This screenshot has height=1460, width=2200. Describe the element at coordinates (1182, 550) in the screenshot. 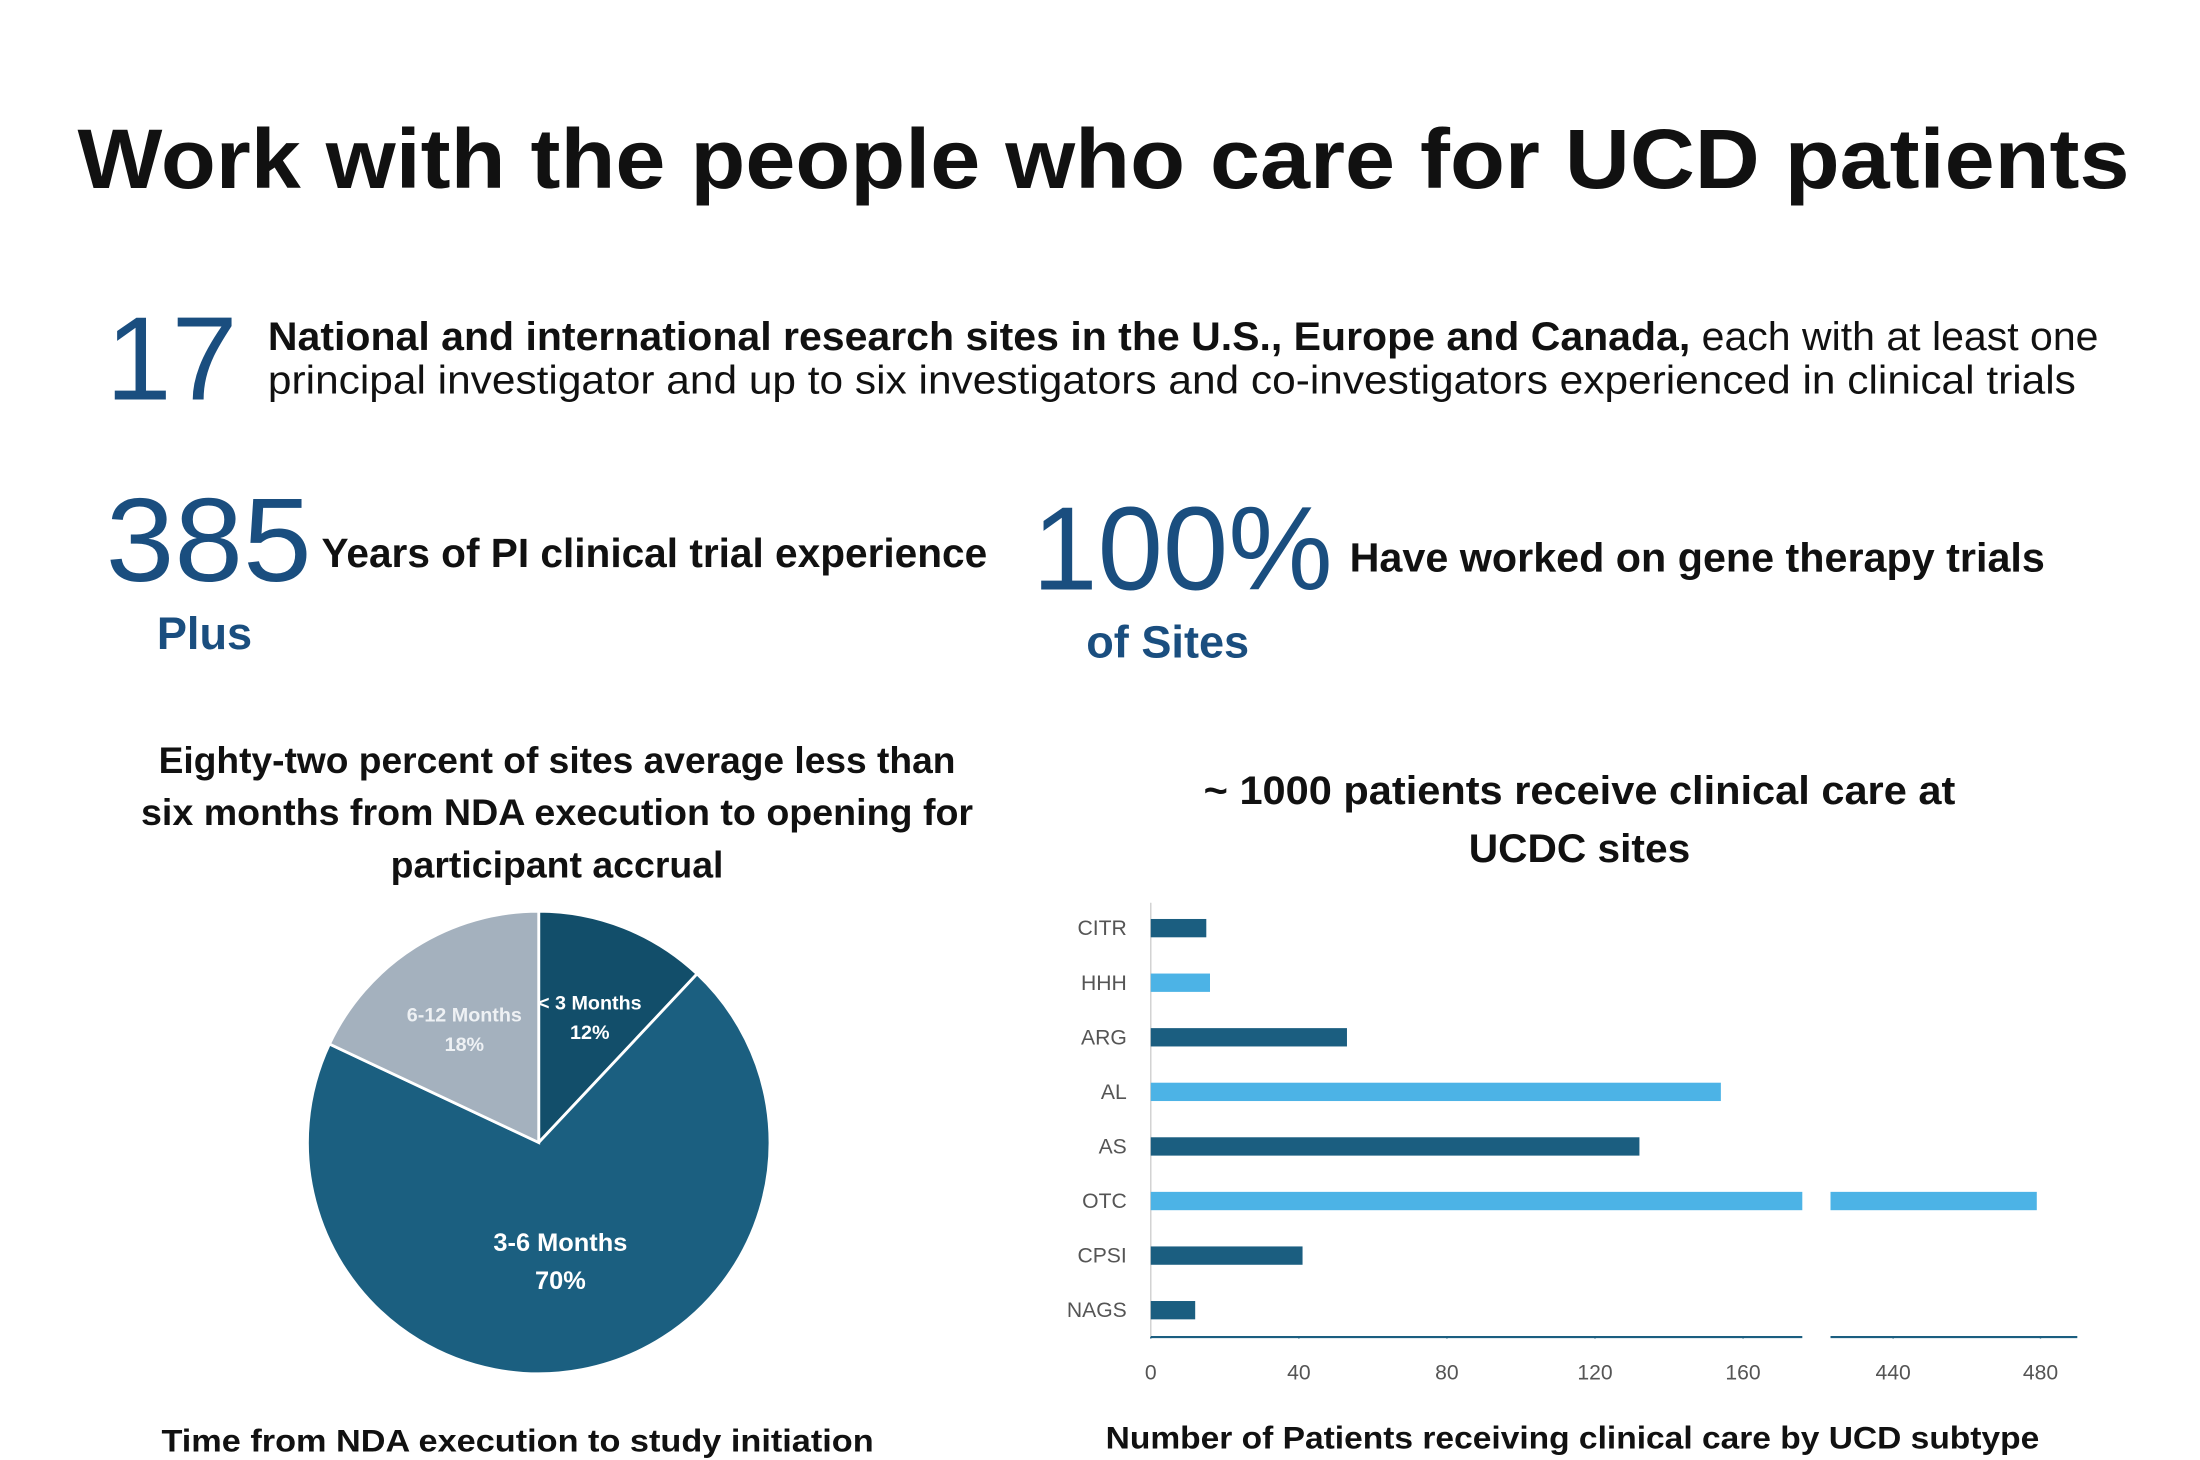

I see `stat-number: 100%` at that location.